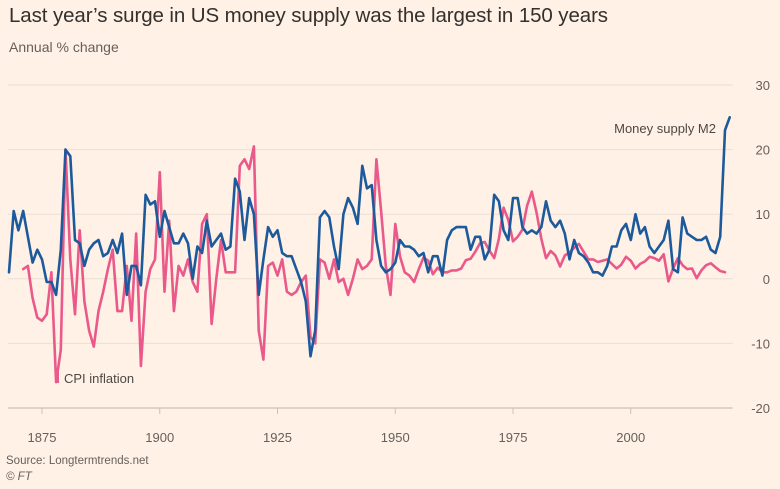 This screenshot has height=489, width=780. Describe the element at coordinates (763, 214) in the screenshot. I see `y-tick-label: 10` at that location.